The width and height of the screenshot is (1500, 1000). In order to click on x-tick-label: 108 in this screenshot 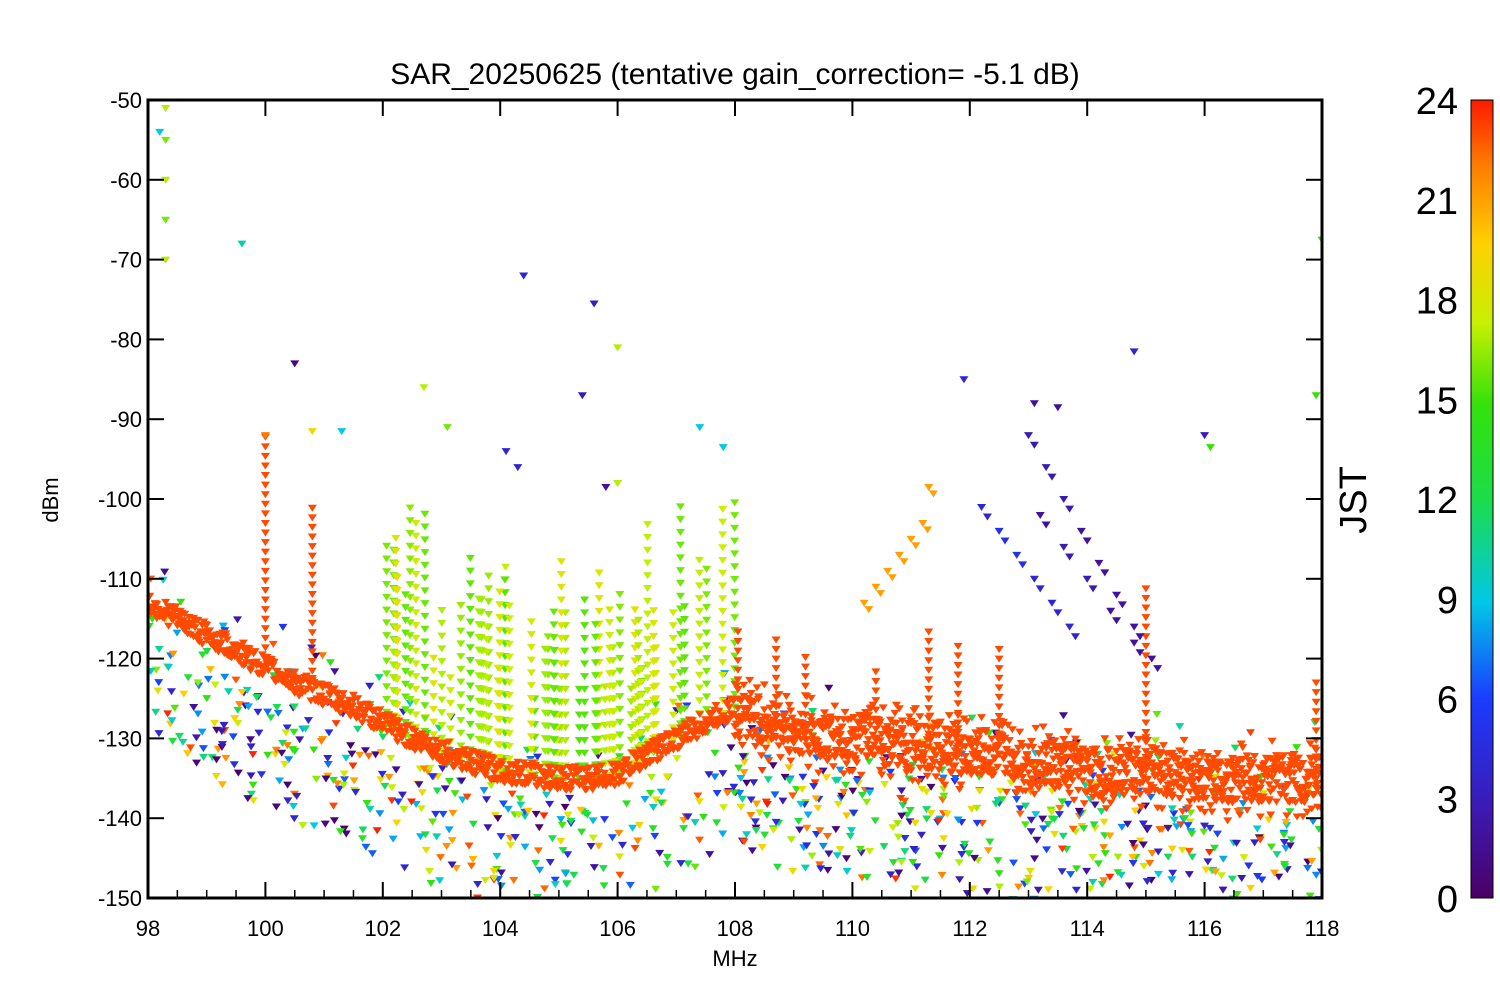, I will do `click(735, 928)`.